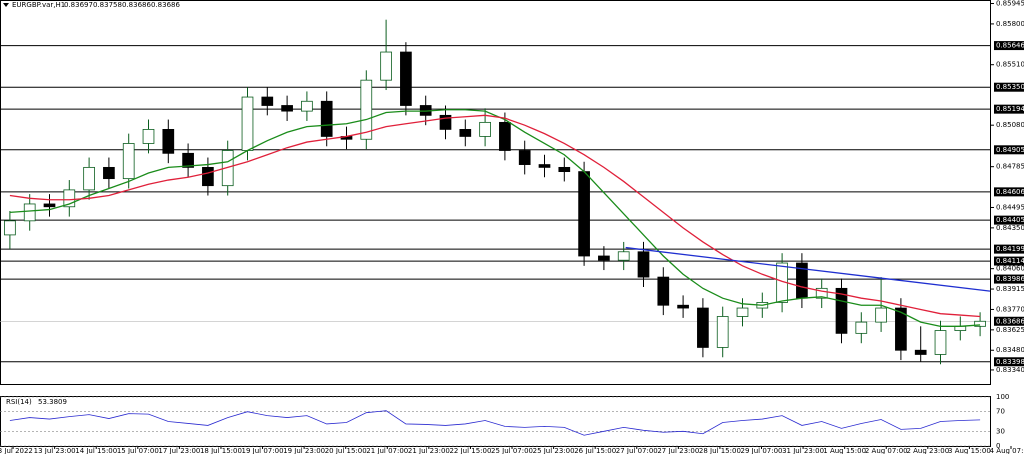 The image size is (1024, 454). I want to click on x-tick-label: 14 Jul 15:00, so click(96, 450).